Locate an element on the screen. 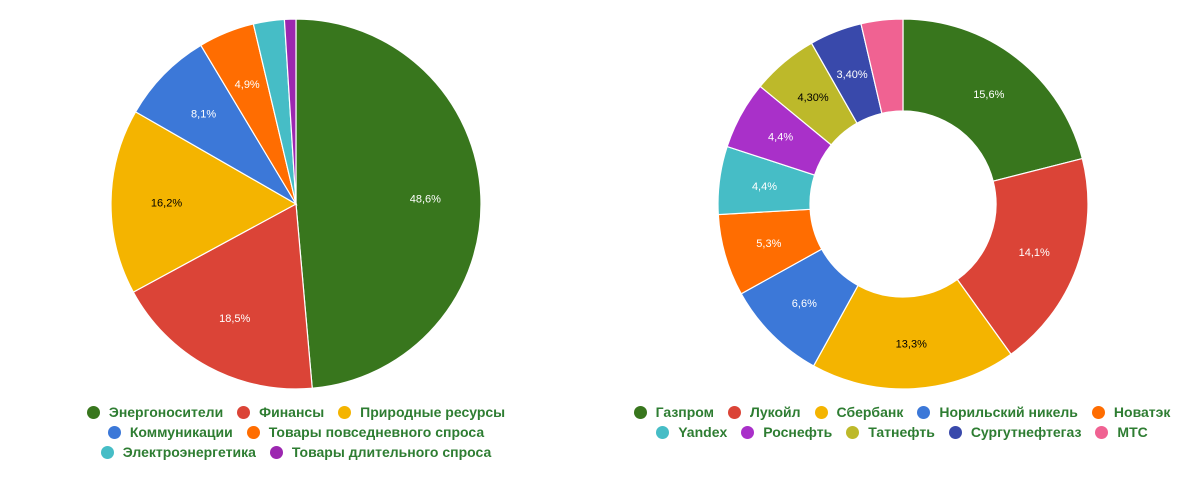  donut-slice-label-7: 4,4% is located at coordinates (780, 138).